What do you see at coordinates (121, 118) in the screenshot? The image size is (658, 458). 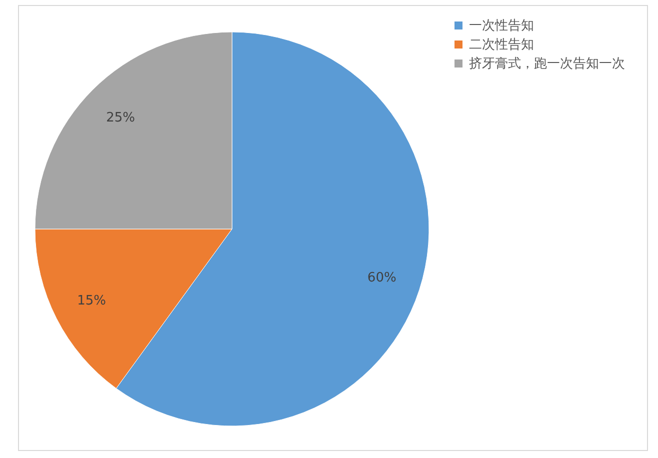 I see `data-label: 25%` at bounding box center [121, 118].